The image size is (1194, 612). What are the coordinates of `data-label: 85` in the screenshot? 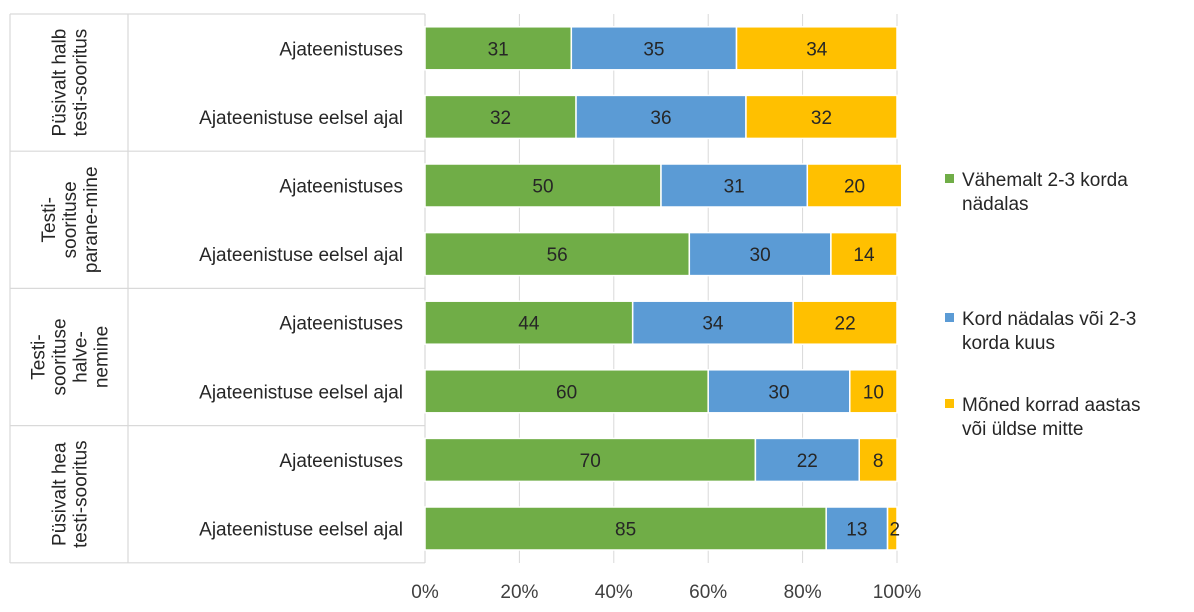 It's located at (625, 530).